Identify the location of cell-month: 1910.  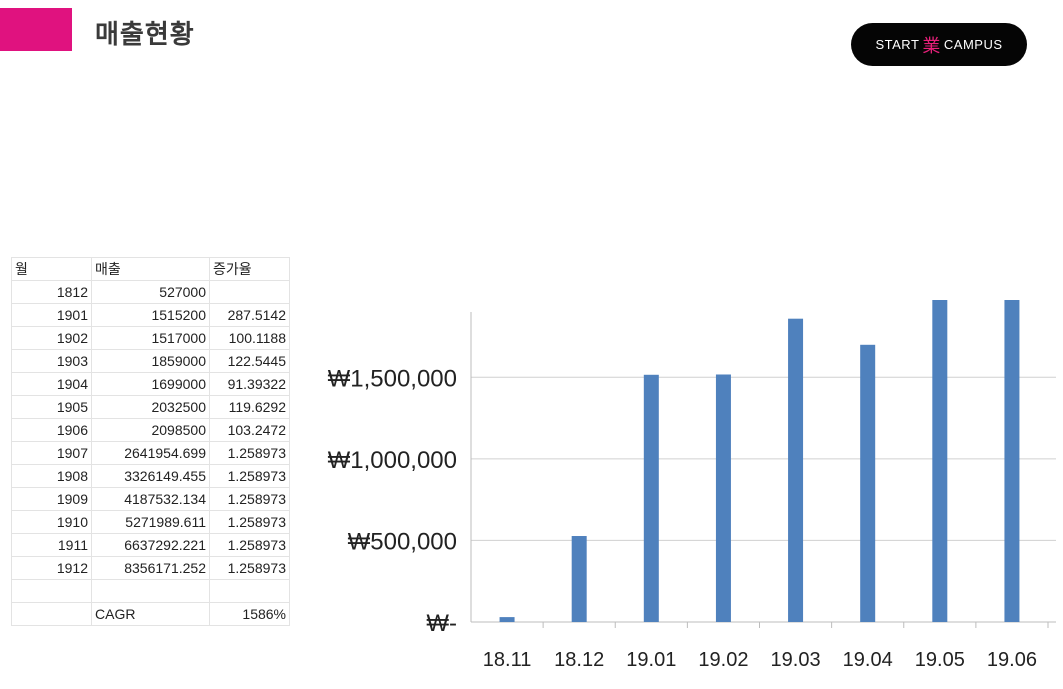
(51, 522).